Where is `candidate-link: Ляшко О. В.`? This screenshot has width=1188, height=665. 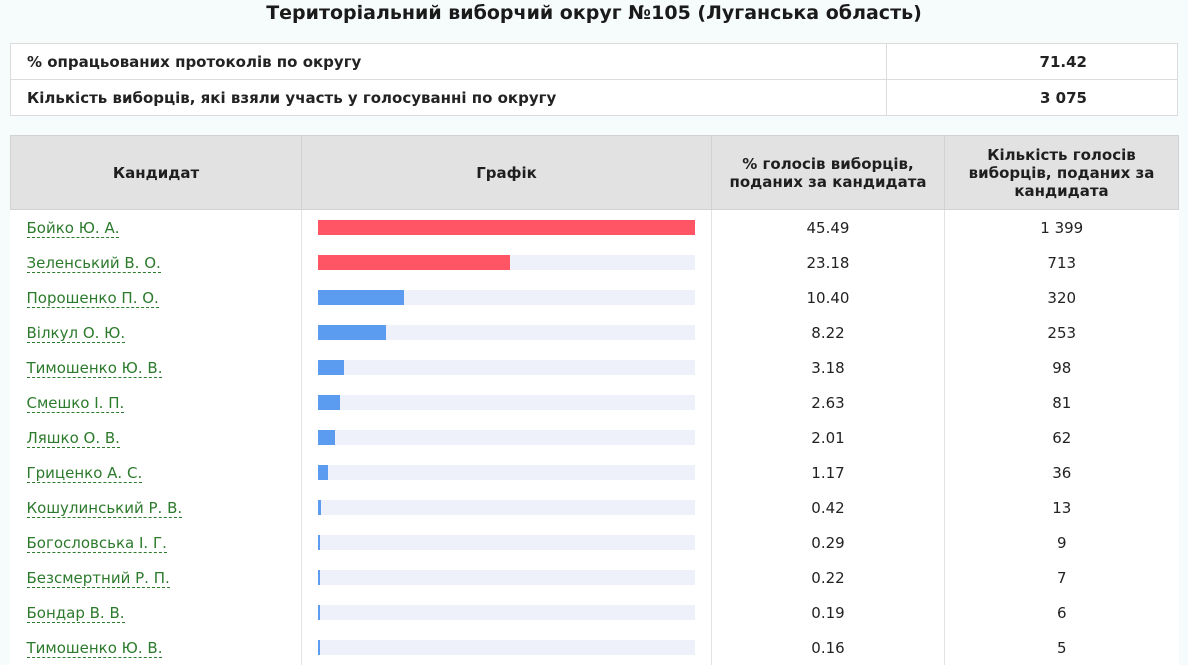 candidate-link: Ляшко О. В. is located at coordinates (73, 438).